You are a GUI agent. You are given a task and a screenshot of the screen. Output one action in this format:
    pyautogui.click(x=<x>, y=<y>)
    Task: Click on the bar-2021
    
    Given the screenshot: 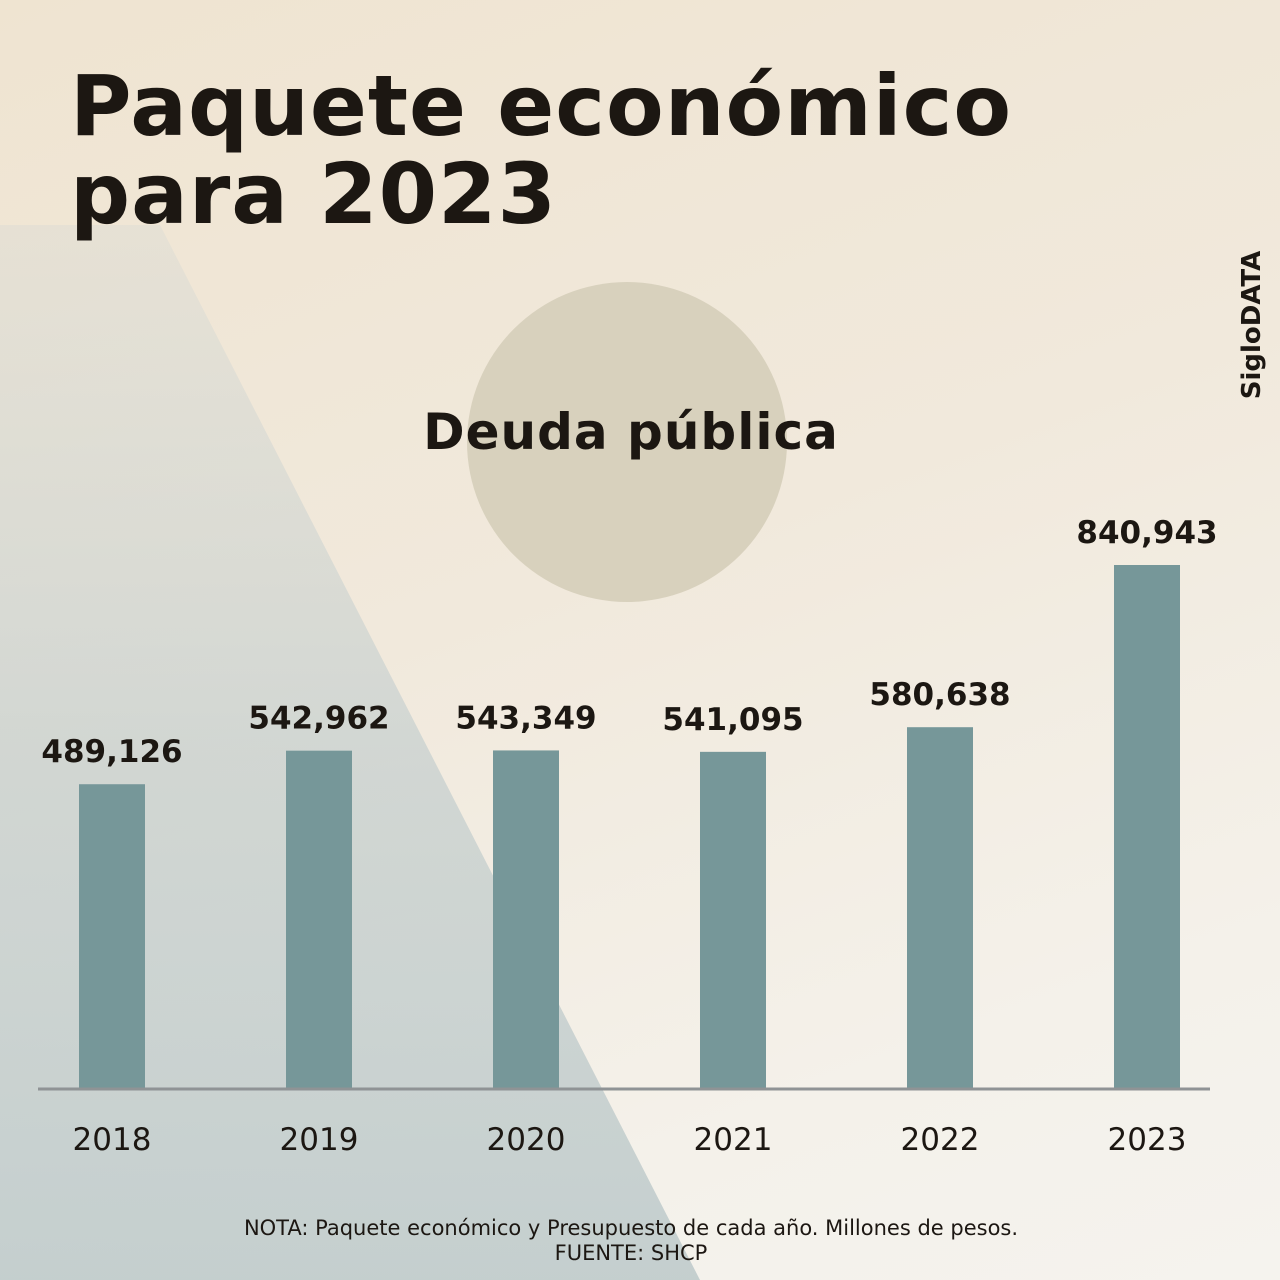 What is the action you would take?
    pyautogui.click(x=733, y=920)
    